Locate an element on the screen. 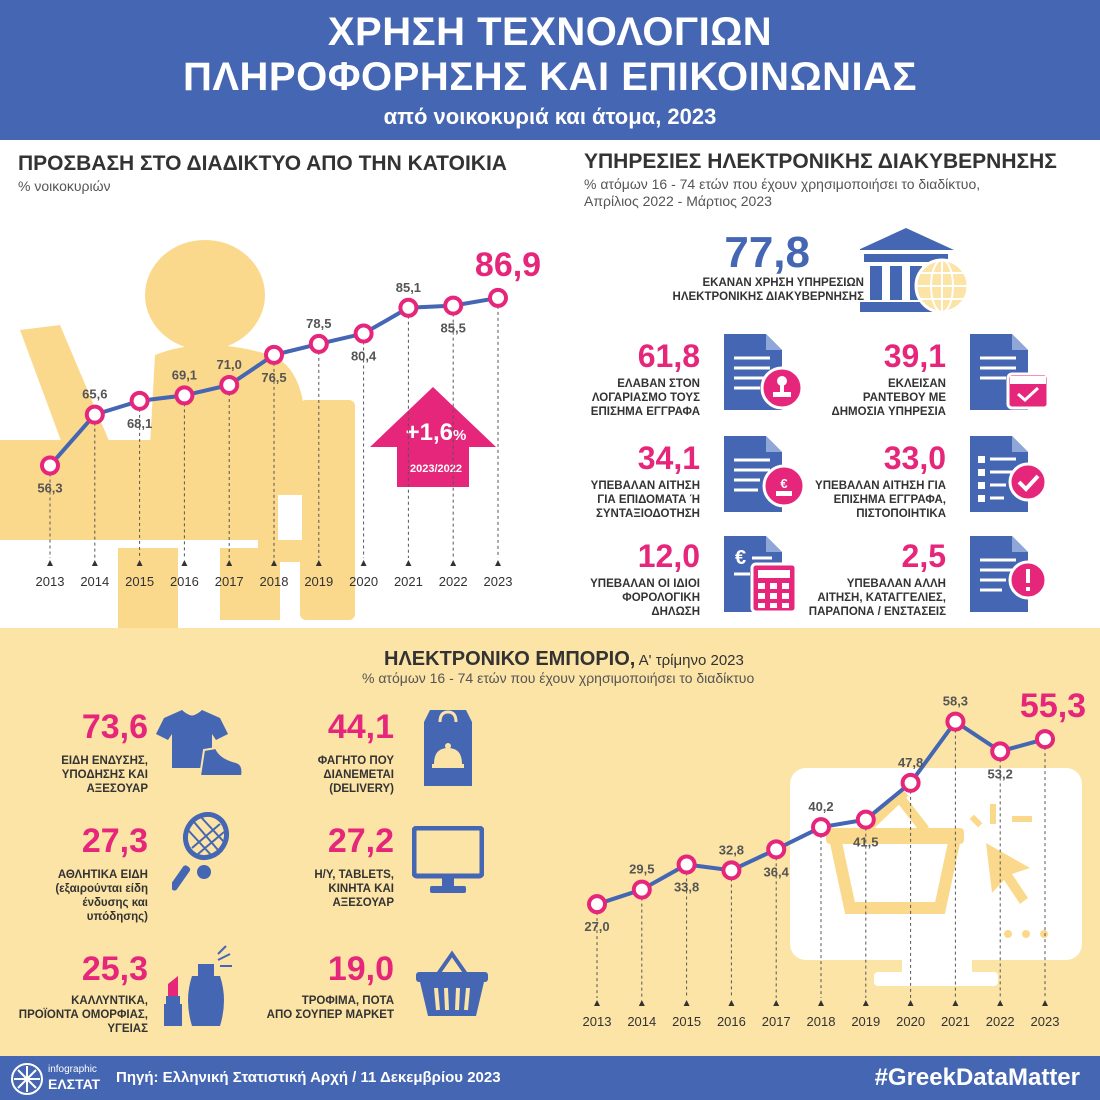 The width and height of the screenshot is (1100, 1100). logo-top-text: infographic is located at coordinates (72, 1069).